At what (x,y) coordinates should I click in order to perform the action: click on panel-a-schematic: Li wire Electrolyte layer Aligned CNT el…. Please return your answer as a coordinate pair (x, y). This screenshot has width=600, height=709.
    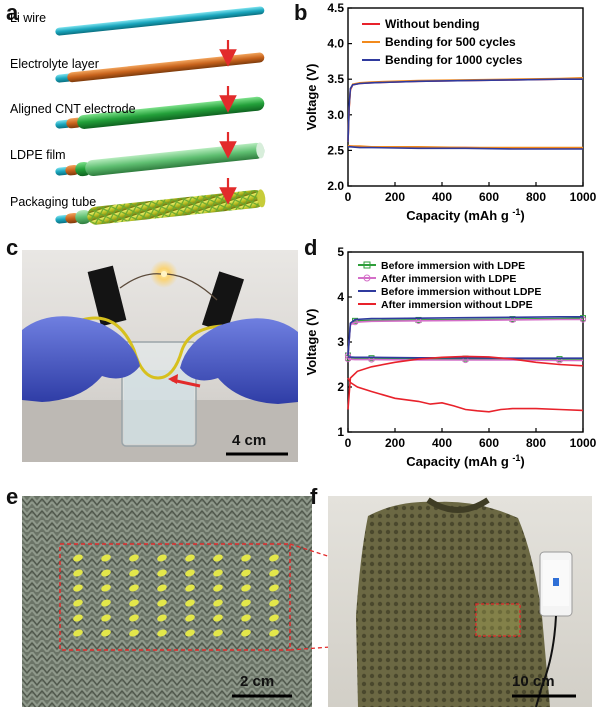
    Looking at the image, I should click on (138, 115).